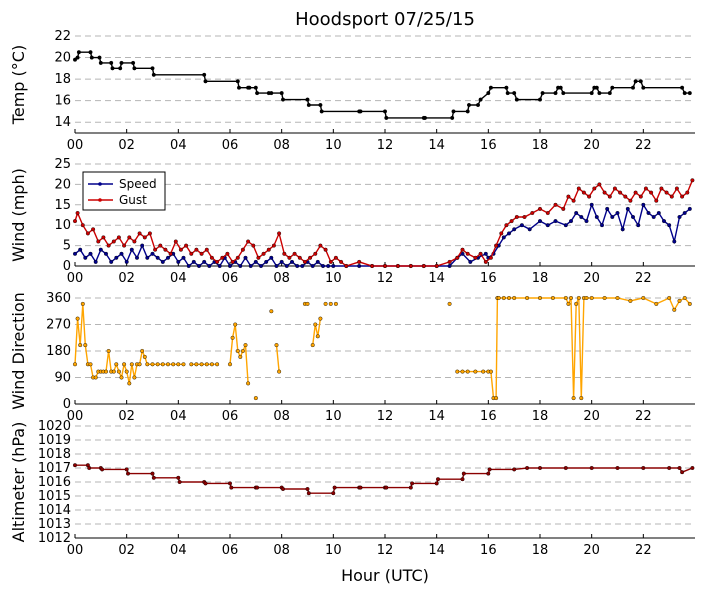 The width and height of the screenshot is (705, 594). What do you see at coordinates (62, 79) in the screenshot?
I see `y-tick-label-temp: 18` at bounding box center [62, 79].